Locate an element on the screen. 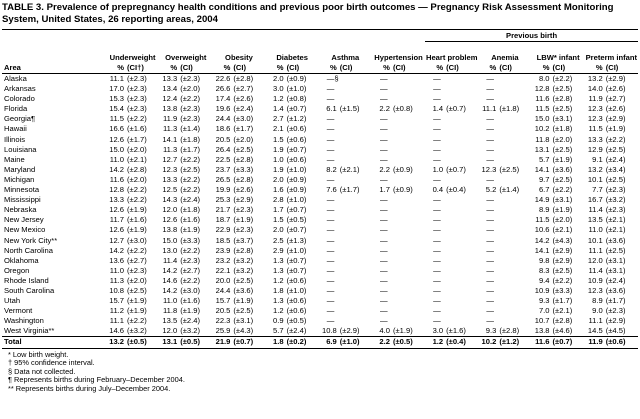 The width and height of the screenshot is (640, 419). percent-cell: 15.4 is located at coordinates (116, 109).